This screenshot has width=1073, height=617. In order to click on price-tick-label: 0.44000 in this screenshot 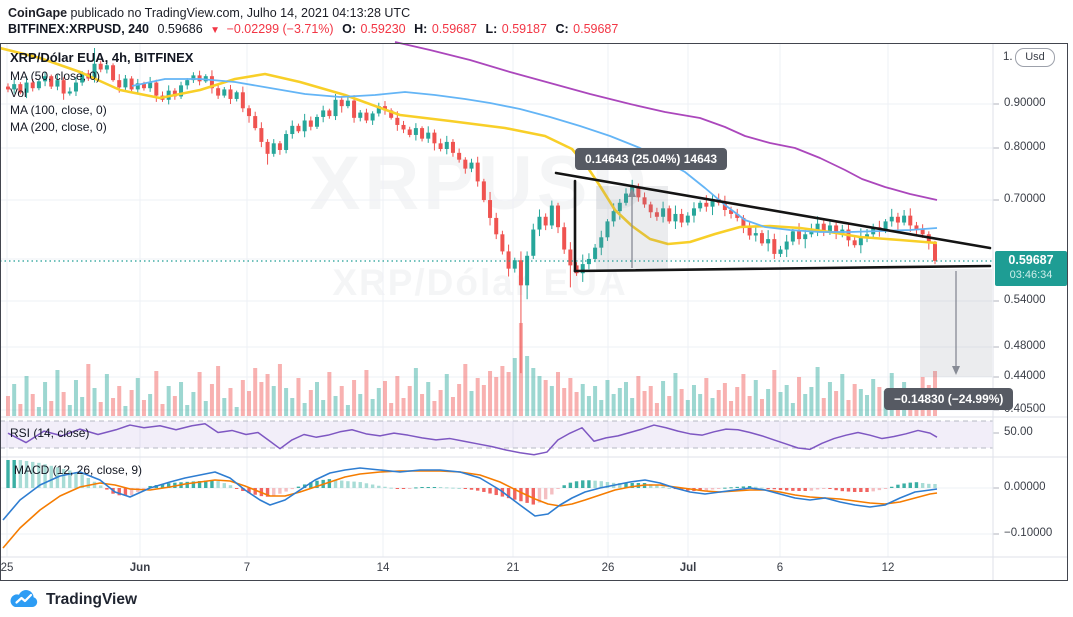, I will do `click(1025, 376)`.